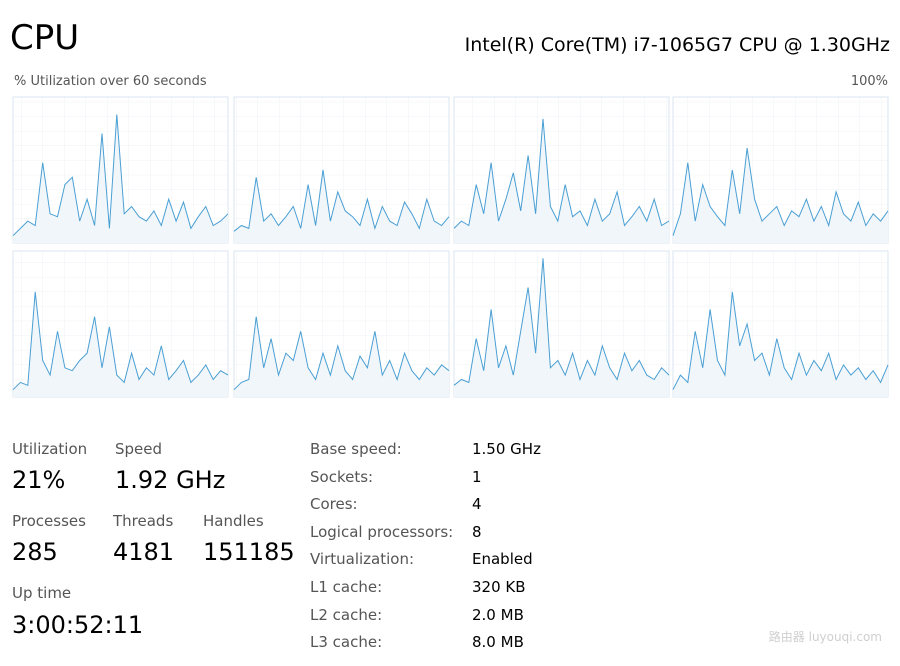 Image resolution: width=900 pixels, height=666 pixels. Describe the element at coordinates (334, 504) in the screenshot. I see `detail-label: Cores:` at that location.